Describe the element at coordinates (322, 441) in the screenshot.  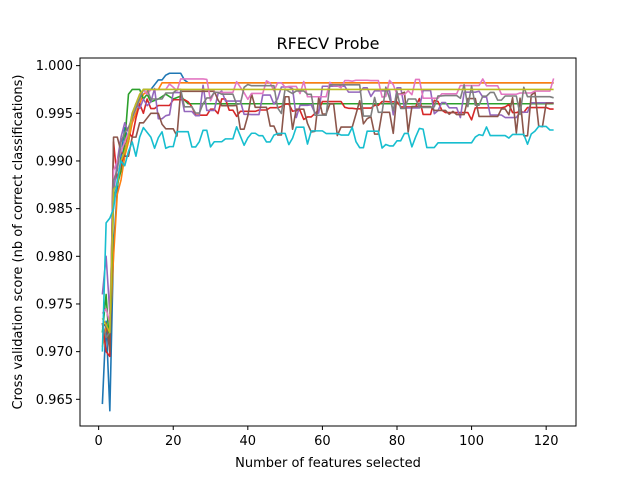
I see `x-tick-label: 60` at that location.